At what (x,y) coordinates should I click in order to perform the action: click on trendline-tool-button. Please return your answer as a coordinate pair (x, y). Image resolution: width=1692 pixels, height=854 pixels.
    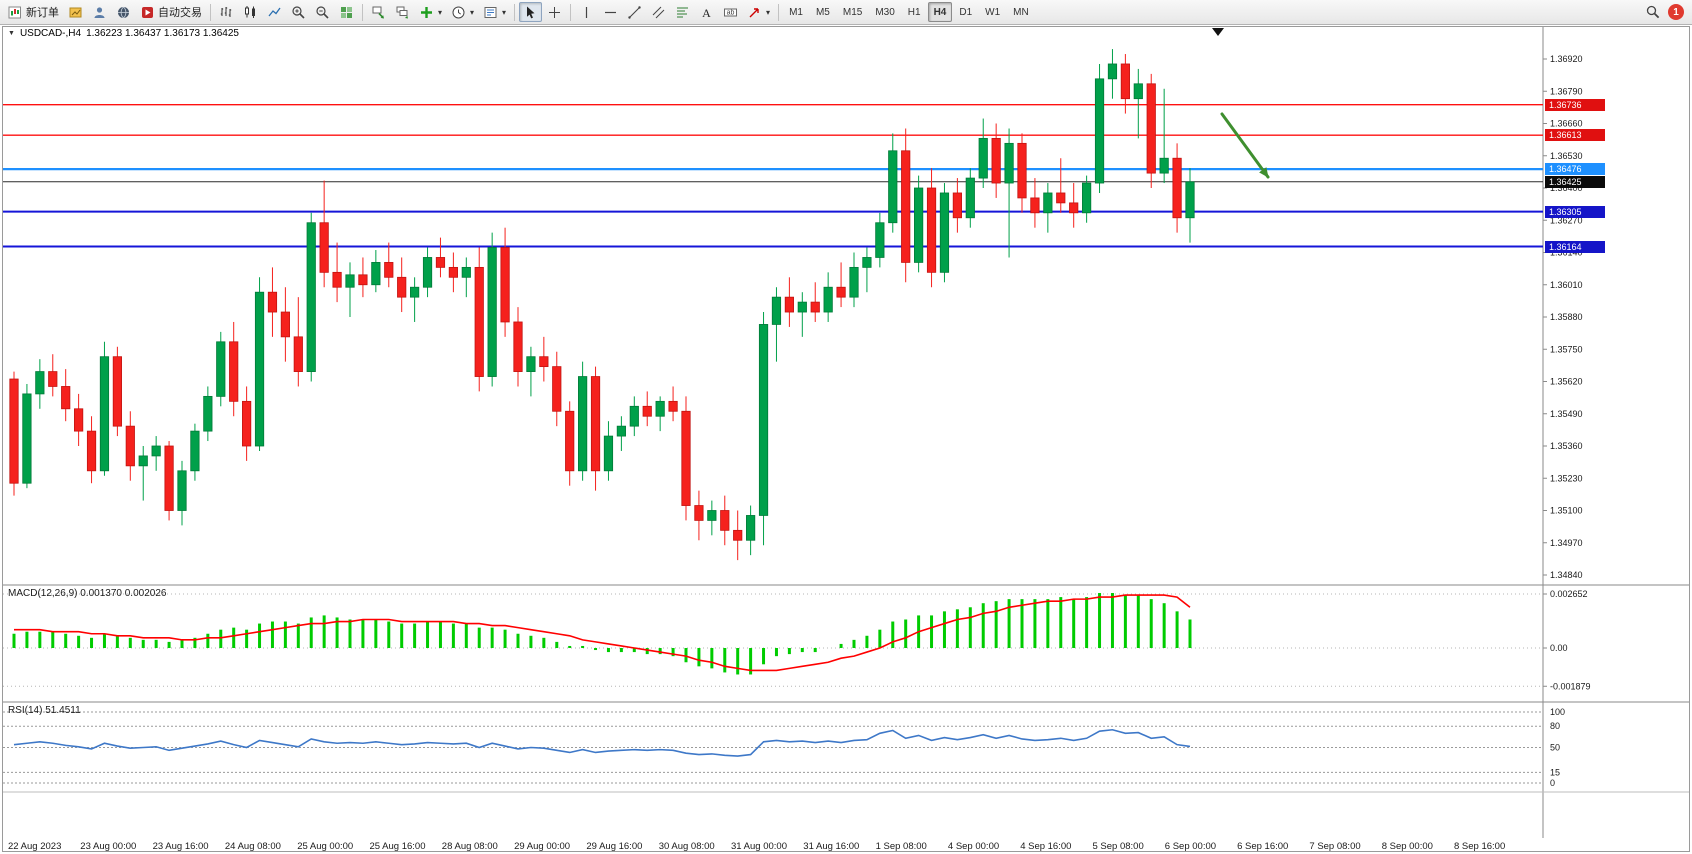
    Looking at the image, I should click on (634, 12).